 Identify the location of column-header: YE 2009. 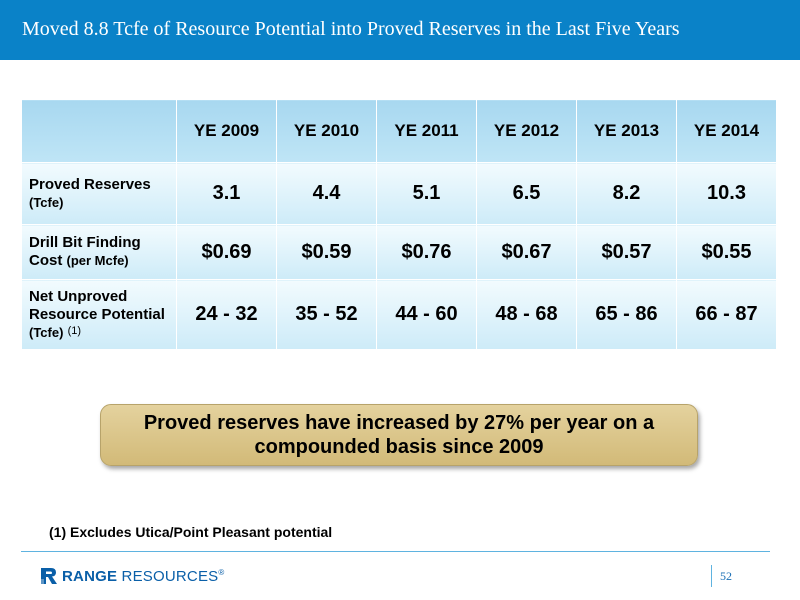
(226, 131).